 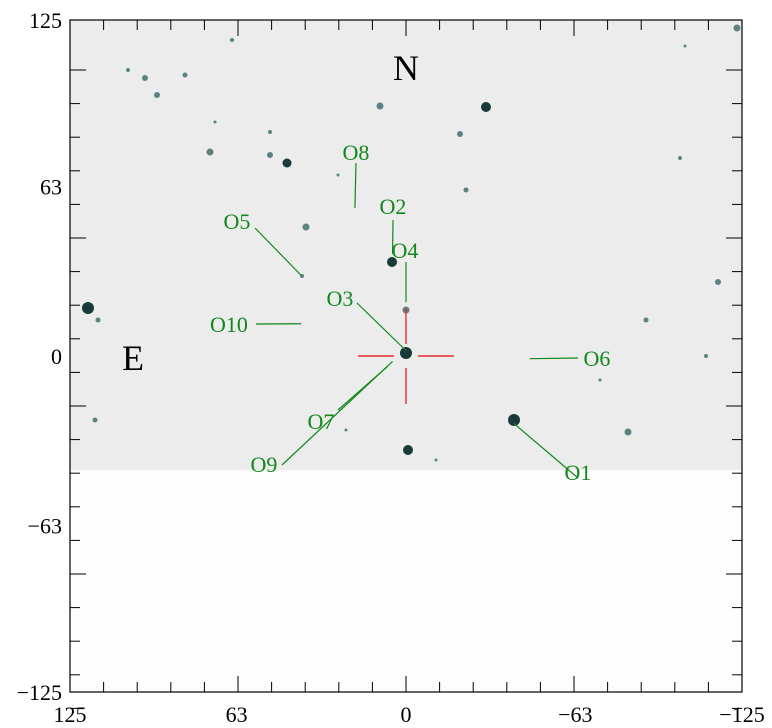 What do you see at coordinates (237, 714) in the screenshot?
I see `x-tick-label: 63` at bounding box center [237, 714].